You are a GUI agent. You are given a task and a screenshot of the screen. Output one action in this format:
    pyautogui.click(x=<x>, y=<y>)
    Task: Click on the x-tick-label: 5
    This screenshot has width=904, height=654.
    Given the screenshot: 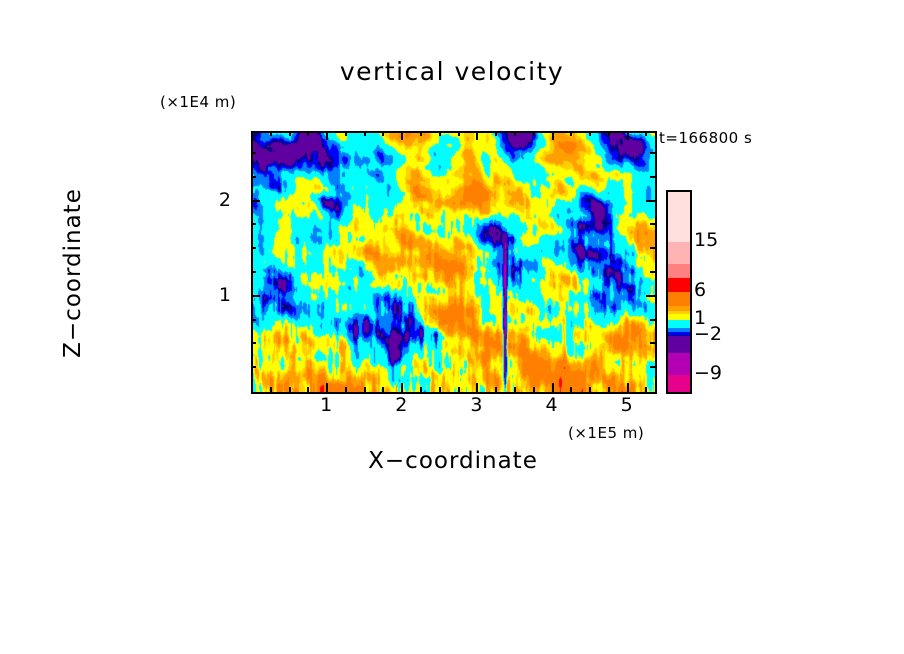 What is the action you would take?
    pyautogui.click(x=626, y=405)
    